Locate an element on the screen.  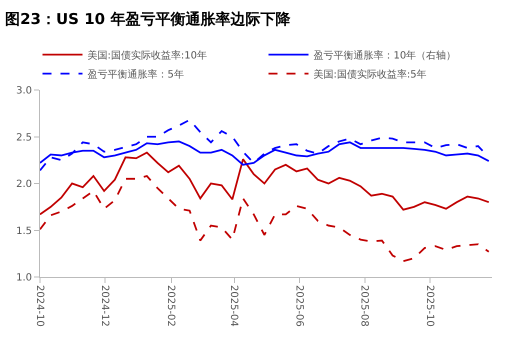
x-tick-label: 2025-08 is located at coordinates (364, 306).